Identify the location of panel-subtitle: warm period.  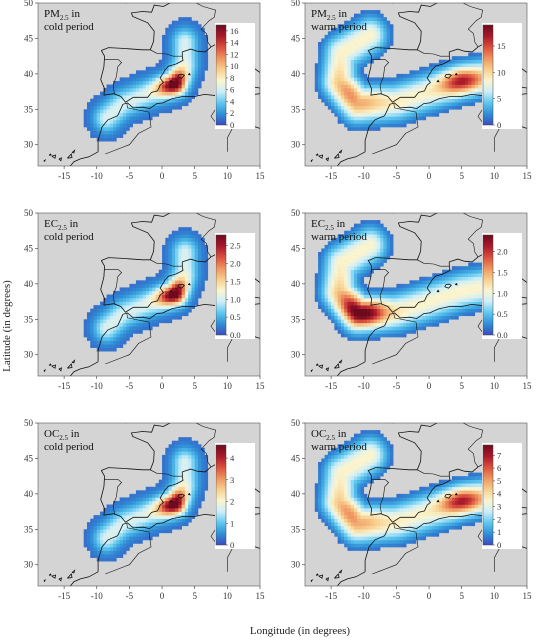
(339, 237).